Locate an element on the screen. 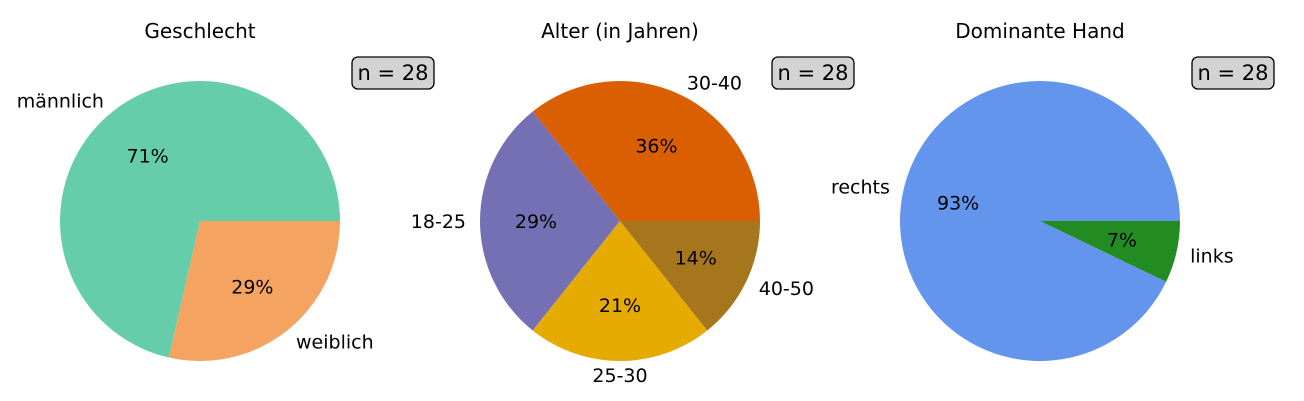 This screenshot has height=401, width=1304. slice-label-25-30: 25-30 is located at coordinates (619, 376).